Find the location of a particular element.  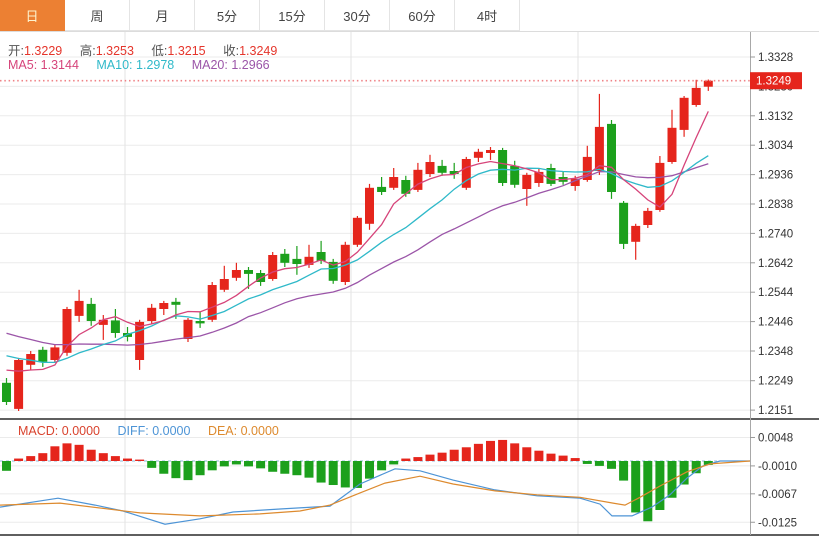

current-price-badge is located at coordinates (776, 81).